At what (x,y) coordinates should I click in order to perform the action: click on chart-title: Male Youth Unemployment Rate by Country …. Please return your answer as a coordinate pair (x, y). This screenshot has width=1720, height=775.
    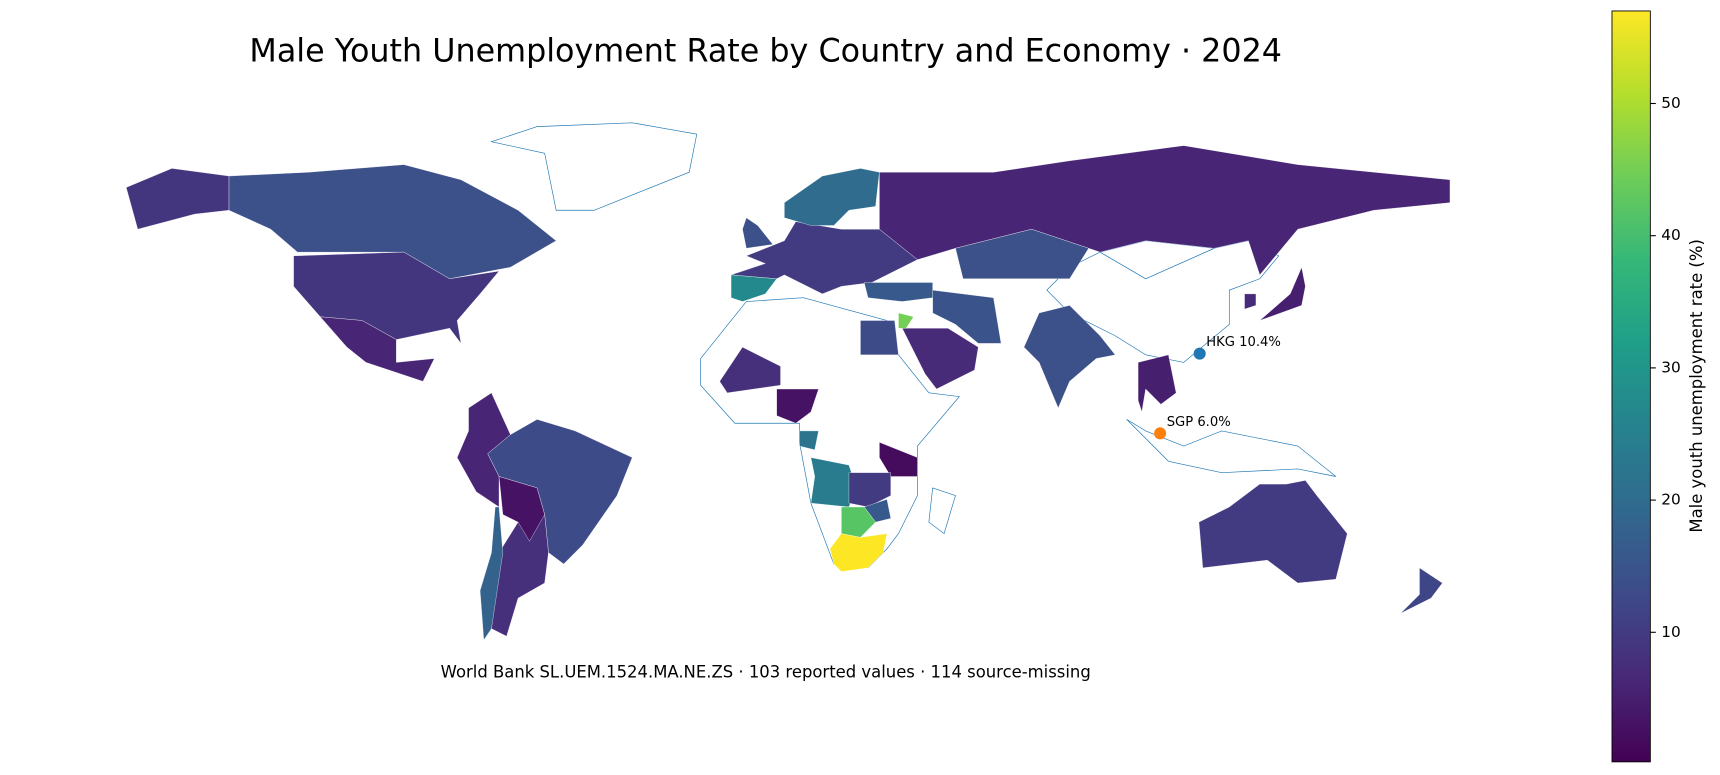
    Looking at the image, I should click on (765, 52).